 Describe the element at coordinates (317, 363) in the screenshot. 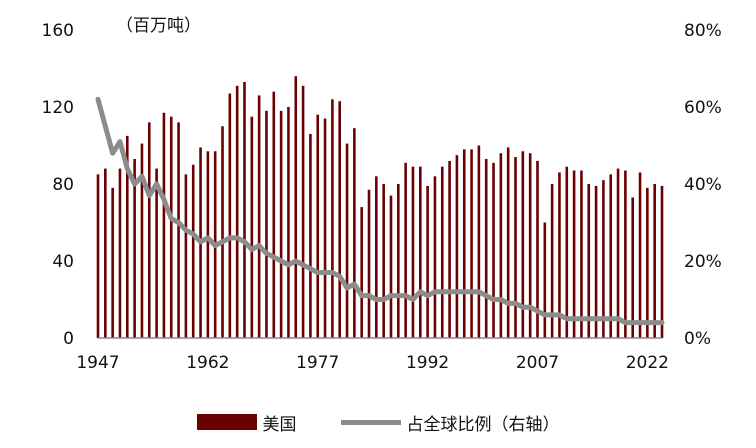

I see `x-tick-label: 1977` at that location.